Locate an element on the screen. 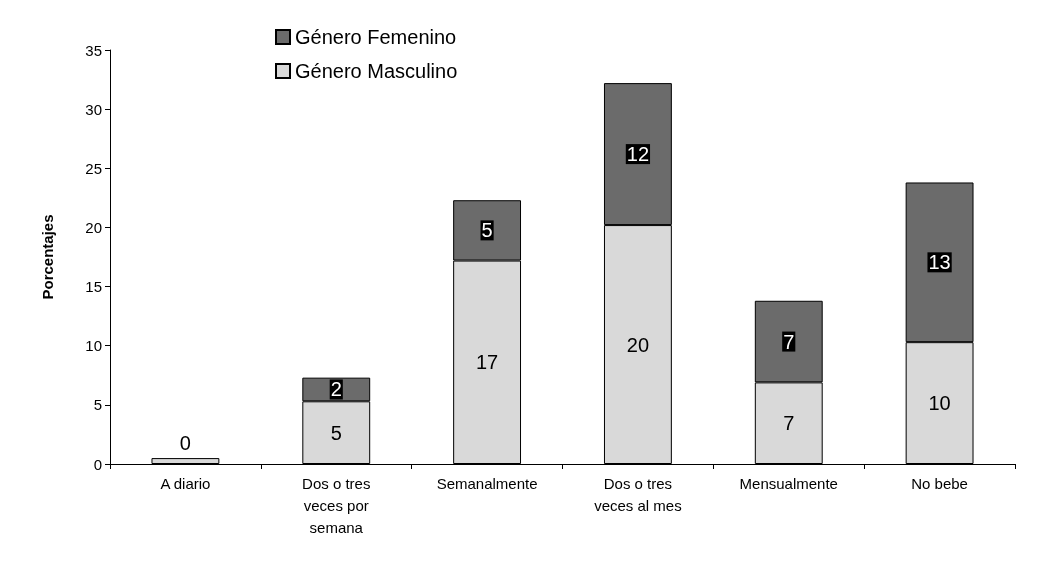  y-tick-label: 5 is located at coordinates (97, 405).